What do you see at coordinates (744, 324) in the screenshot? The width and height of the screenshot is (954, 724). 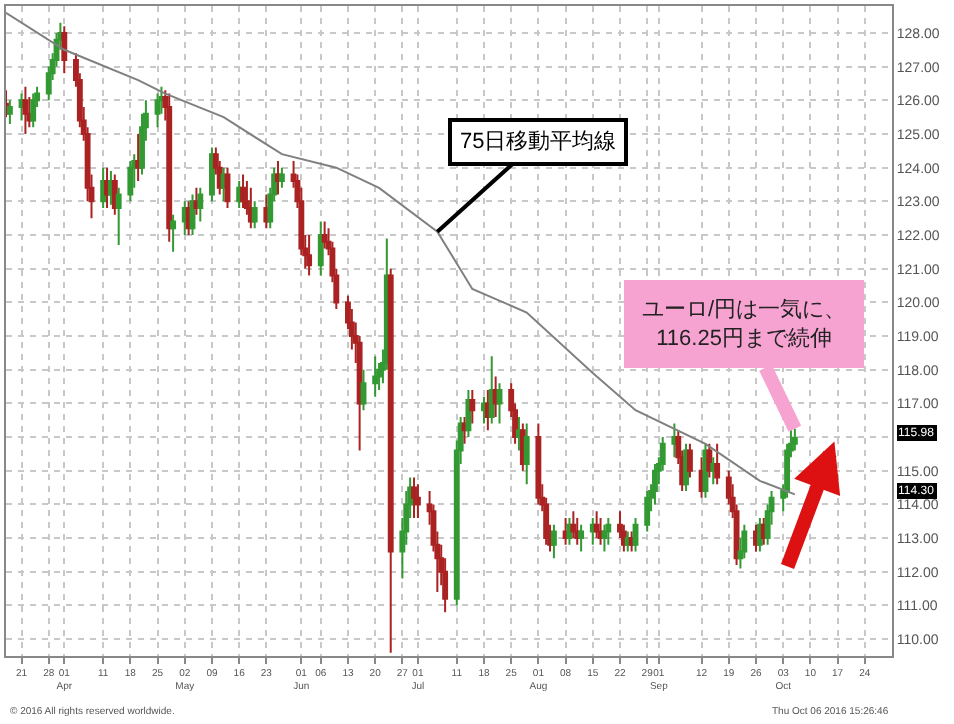 I see `annotation: ユーロ/円は一気に、 116.25円まで続伸` at bounding box center [744, 324].